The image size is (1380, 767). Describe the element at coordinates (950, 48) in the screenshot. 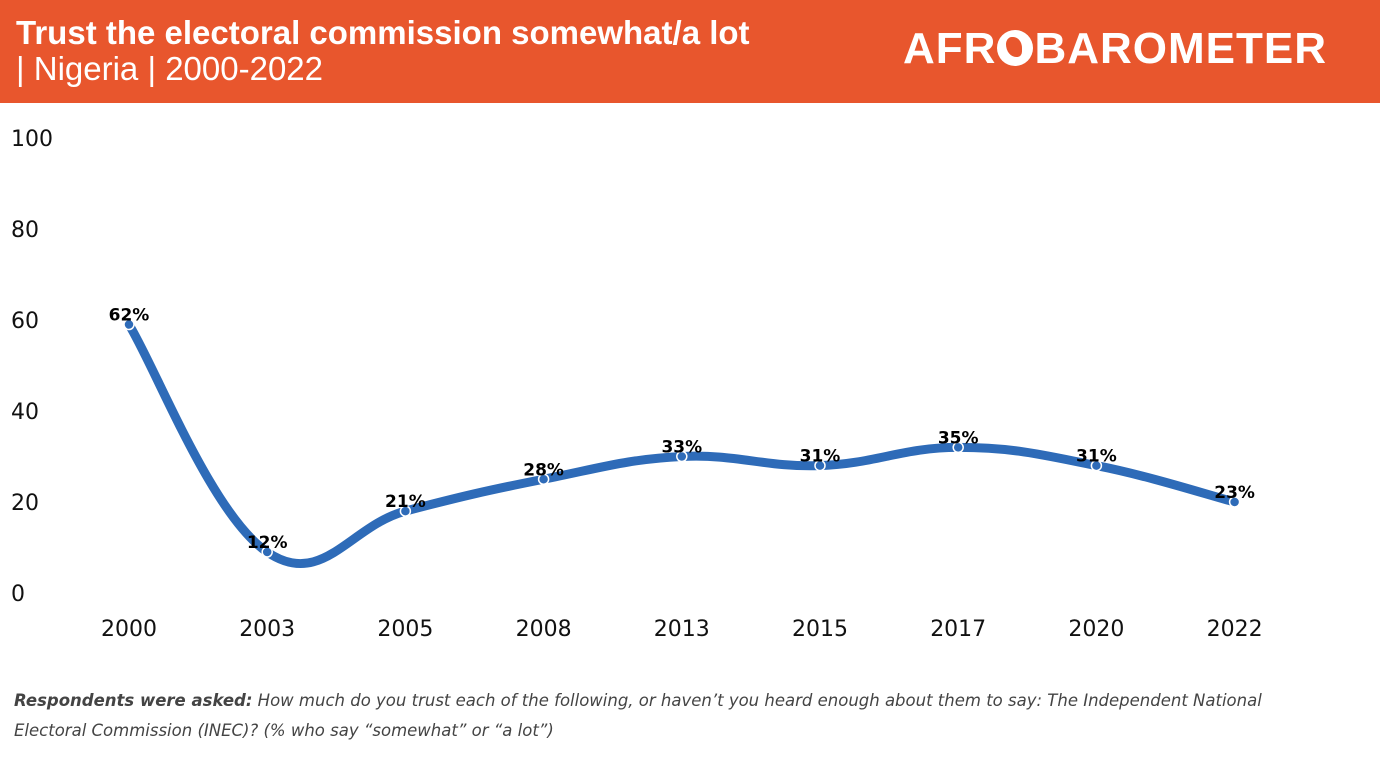

I see `logo-text-left: AFR` at that location.